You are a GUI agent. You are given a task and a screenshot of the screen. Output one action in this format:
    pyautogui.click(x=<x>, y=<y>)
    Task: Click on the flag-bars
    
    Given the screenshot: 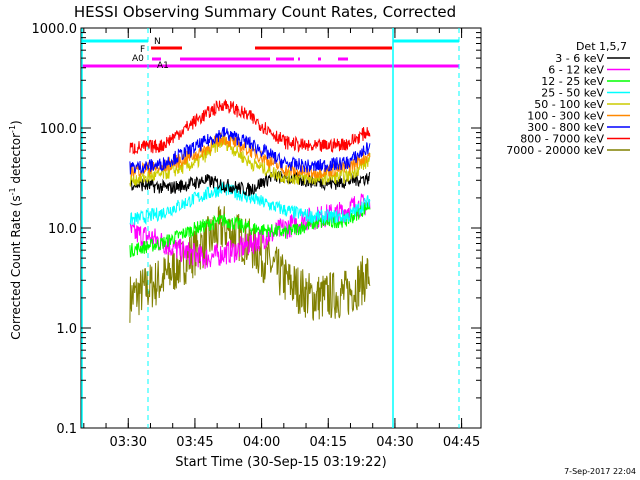 What is the action you would take?
    pyautogui.click(x=270, y=53)
    